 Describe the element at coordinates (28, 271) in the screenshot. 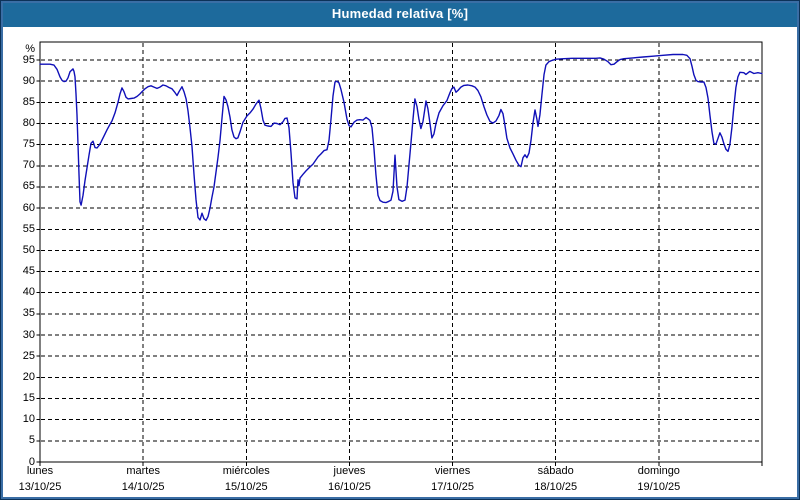

I see `y-axis-tick-label-45: 45` at that location.